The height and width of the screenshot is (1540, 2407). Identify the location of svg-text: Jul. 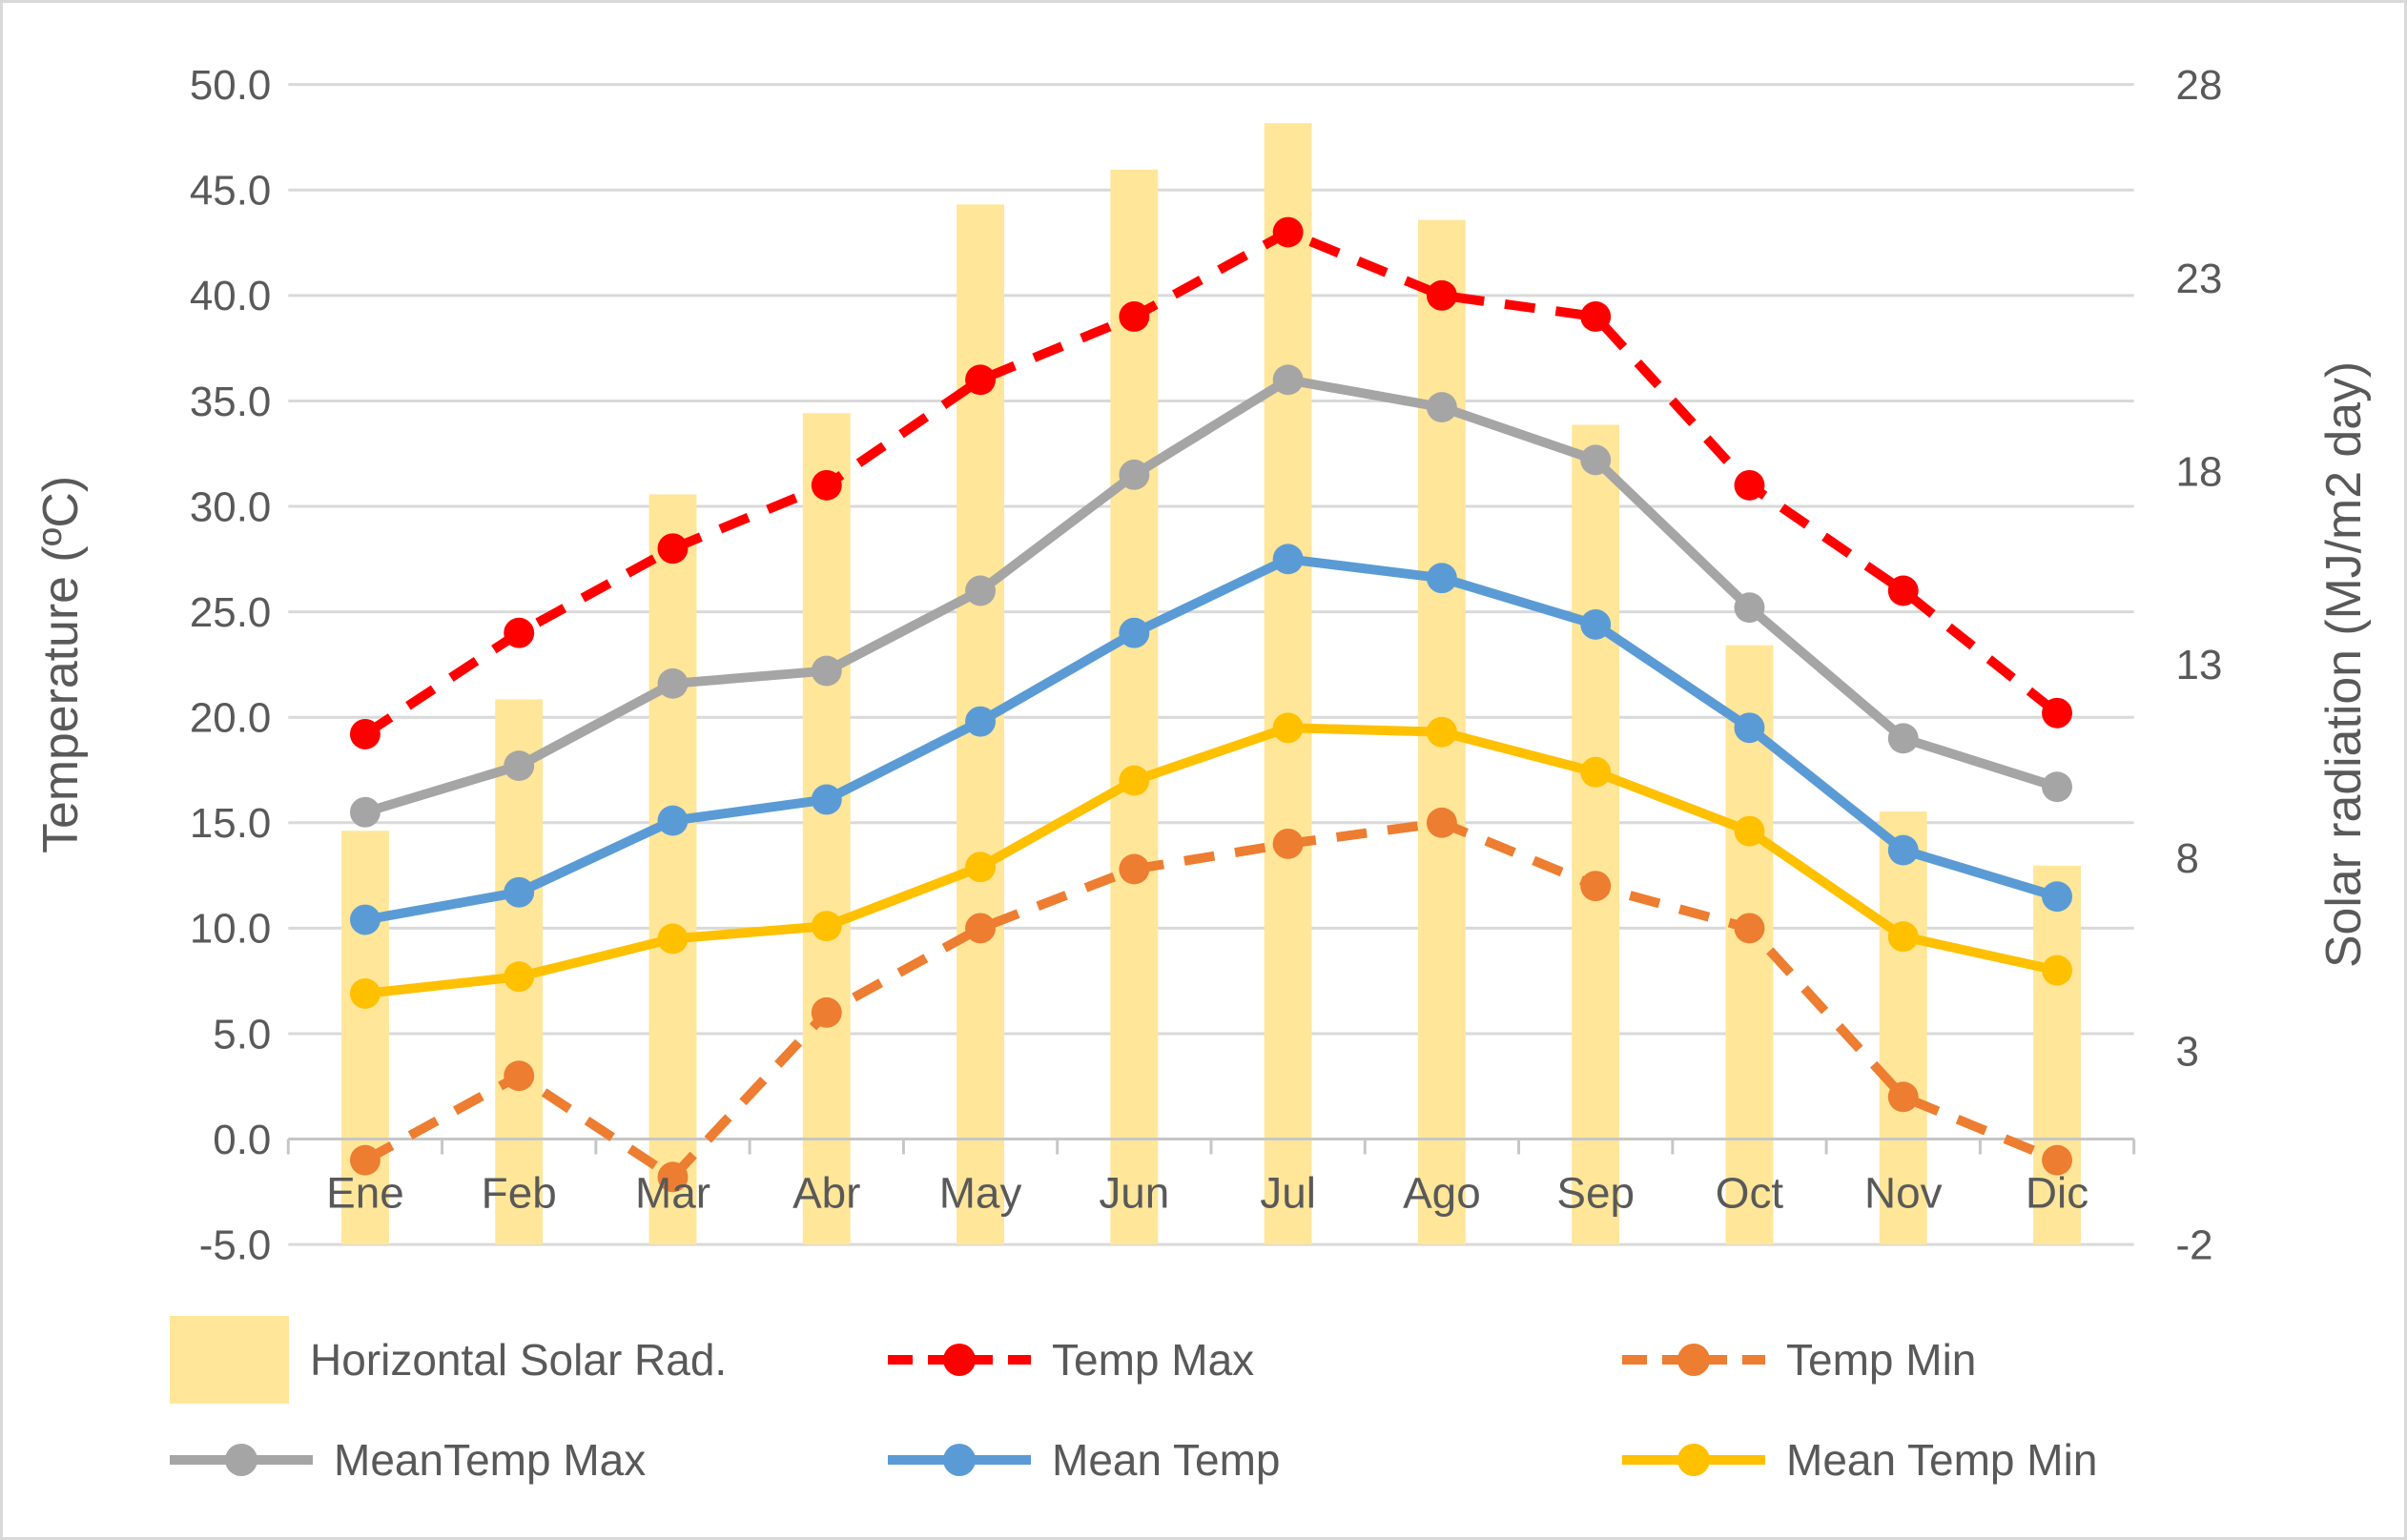
(1288, 1192).